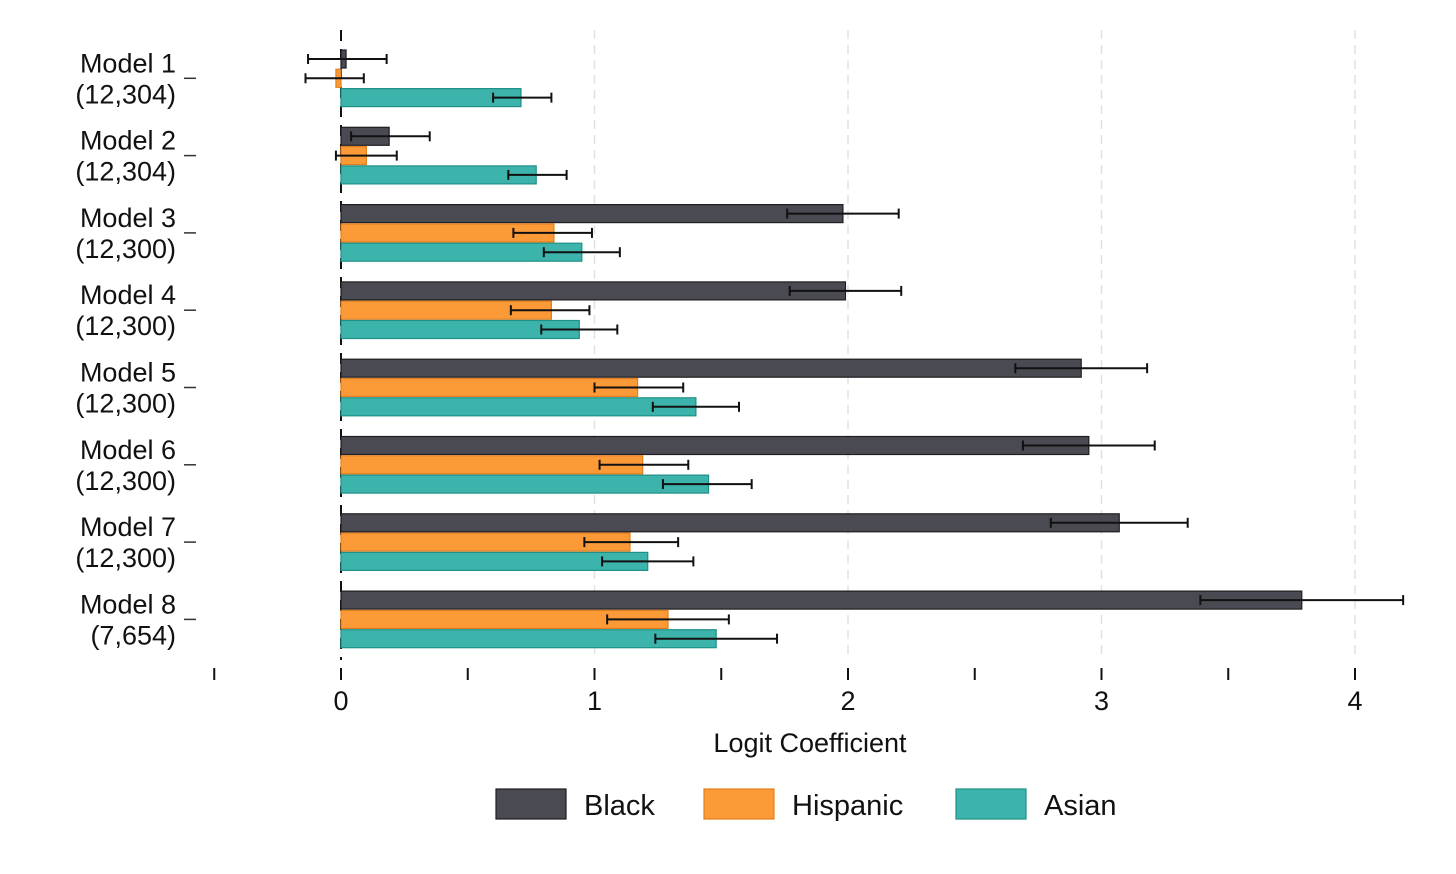 This screenshot has height=874, width=1456. I want to click on x-tick-label: 2, so click(847, 701).